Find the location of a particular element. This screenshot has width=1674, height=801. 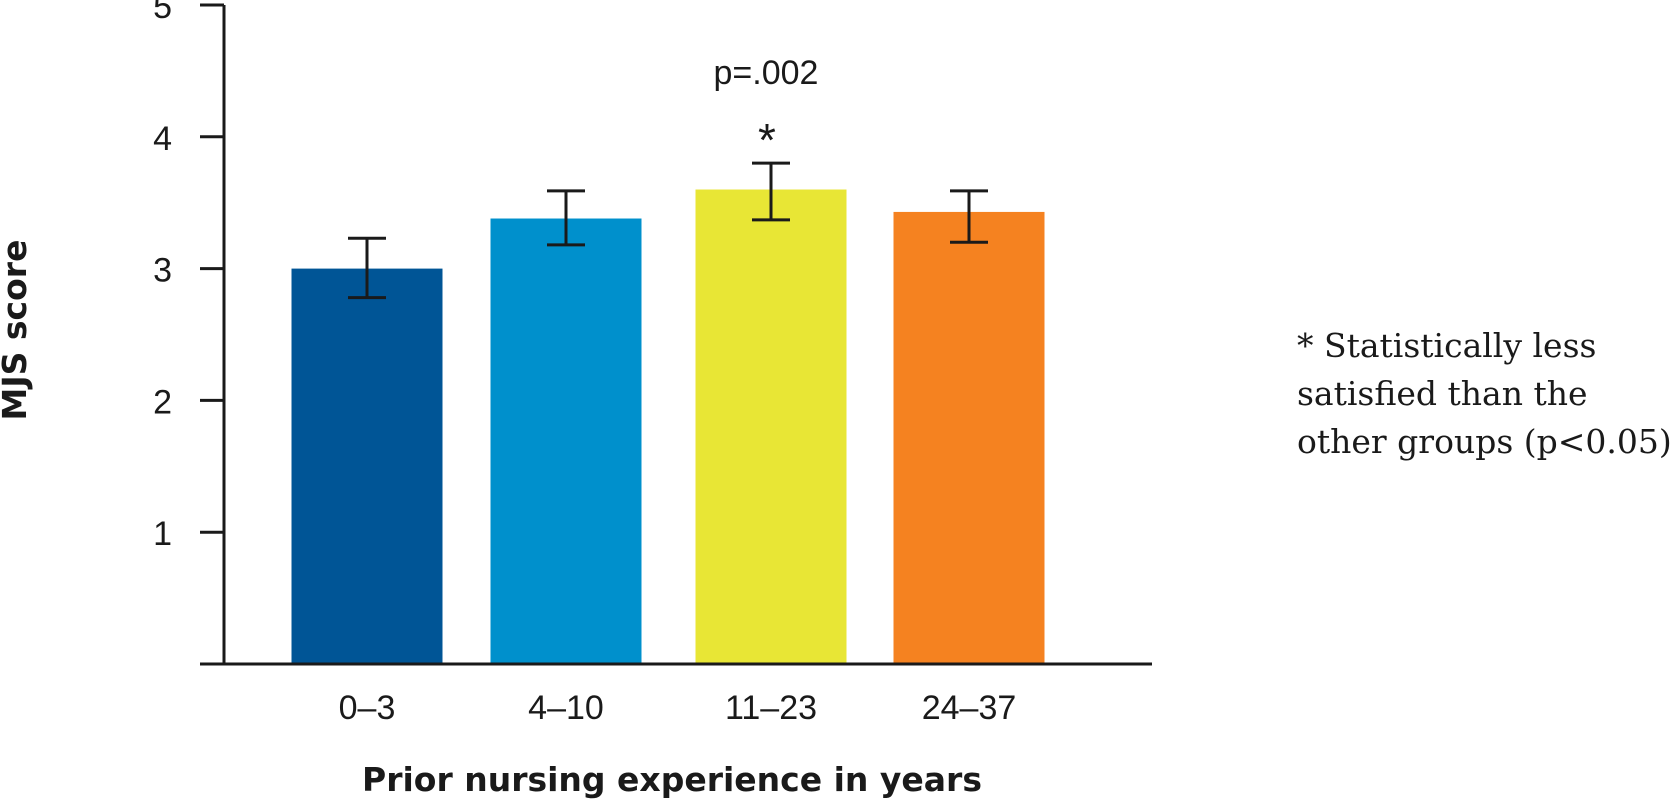

x-tick-label: 24–37 is located at coordinates (969, 708).